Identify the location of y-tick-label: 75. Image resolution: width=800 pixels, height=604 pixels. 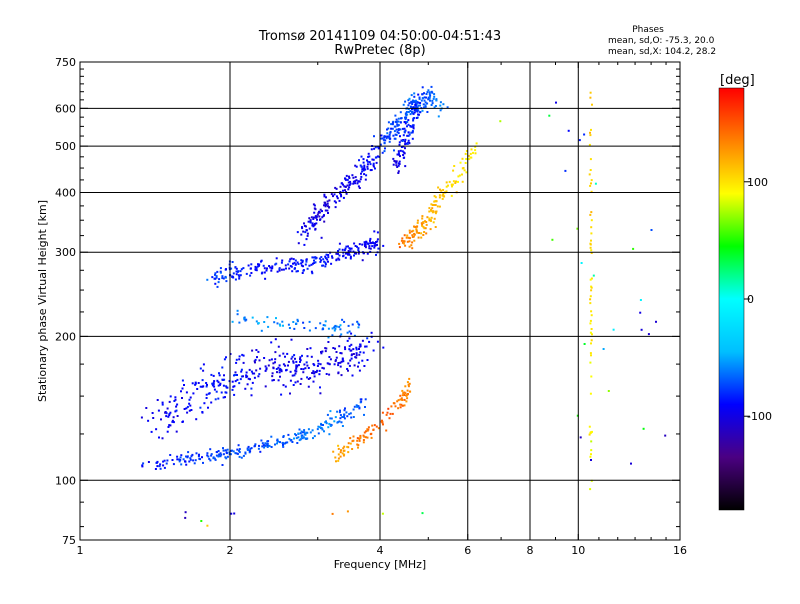
(69, 540).